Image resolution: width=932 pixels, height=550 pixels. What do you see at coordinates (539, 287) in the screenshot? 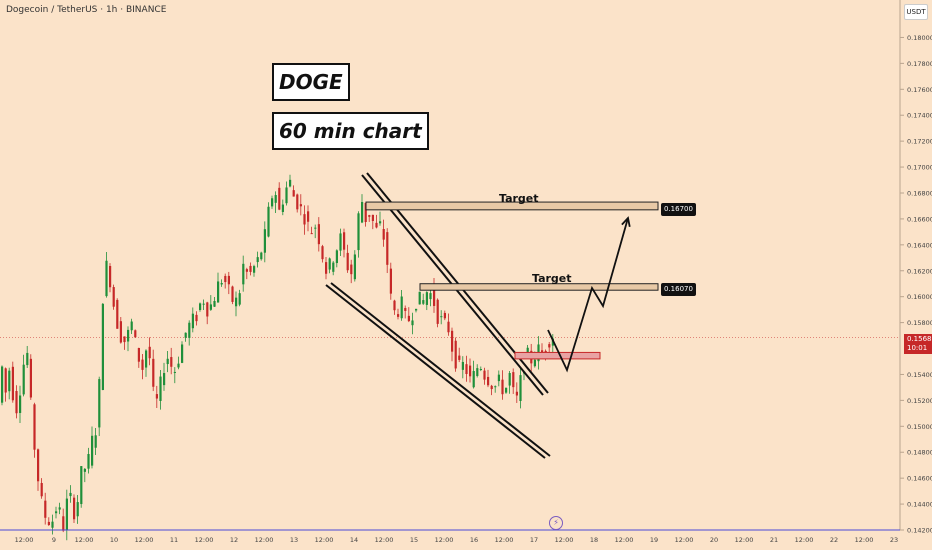
I see `target-low-zone` at bounding box center [539, 287].